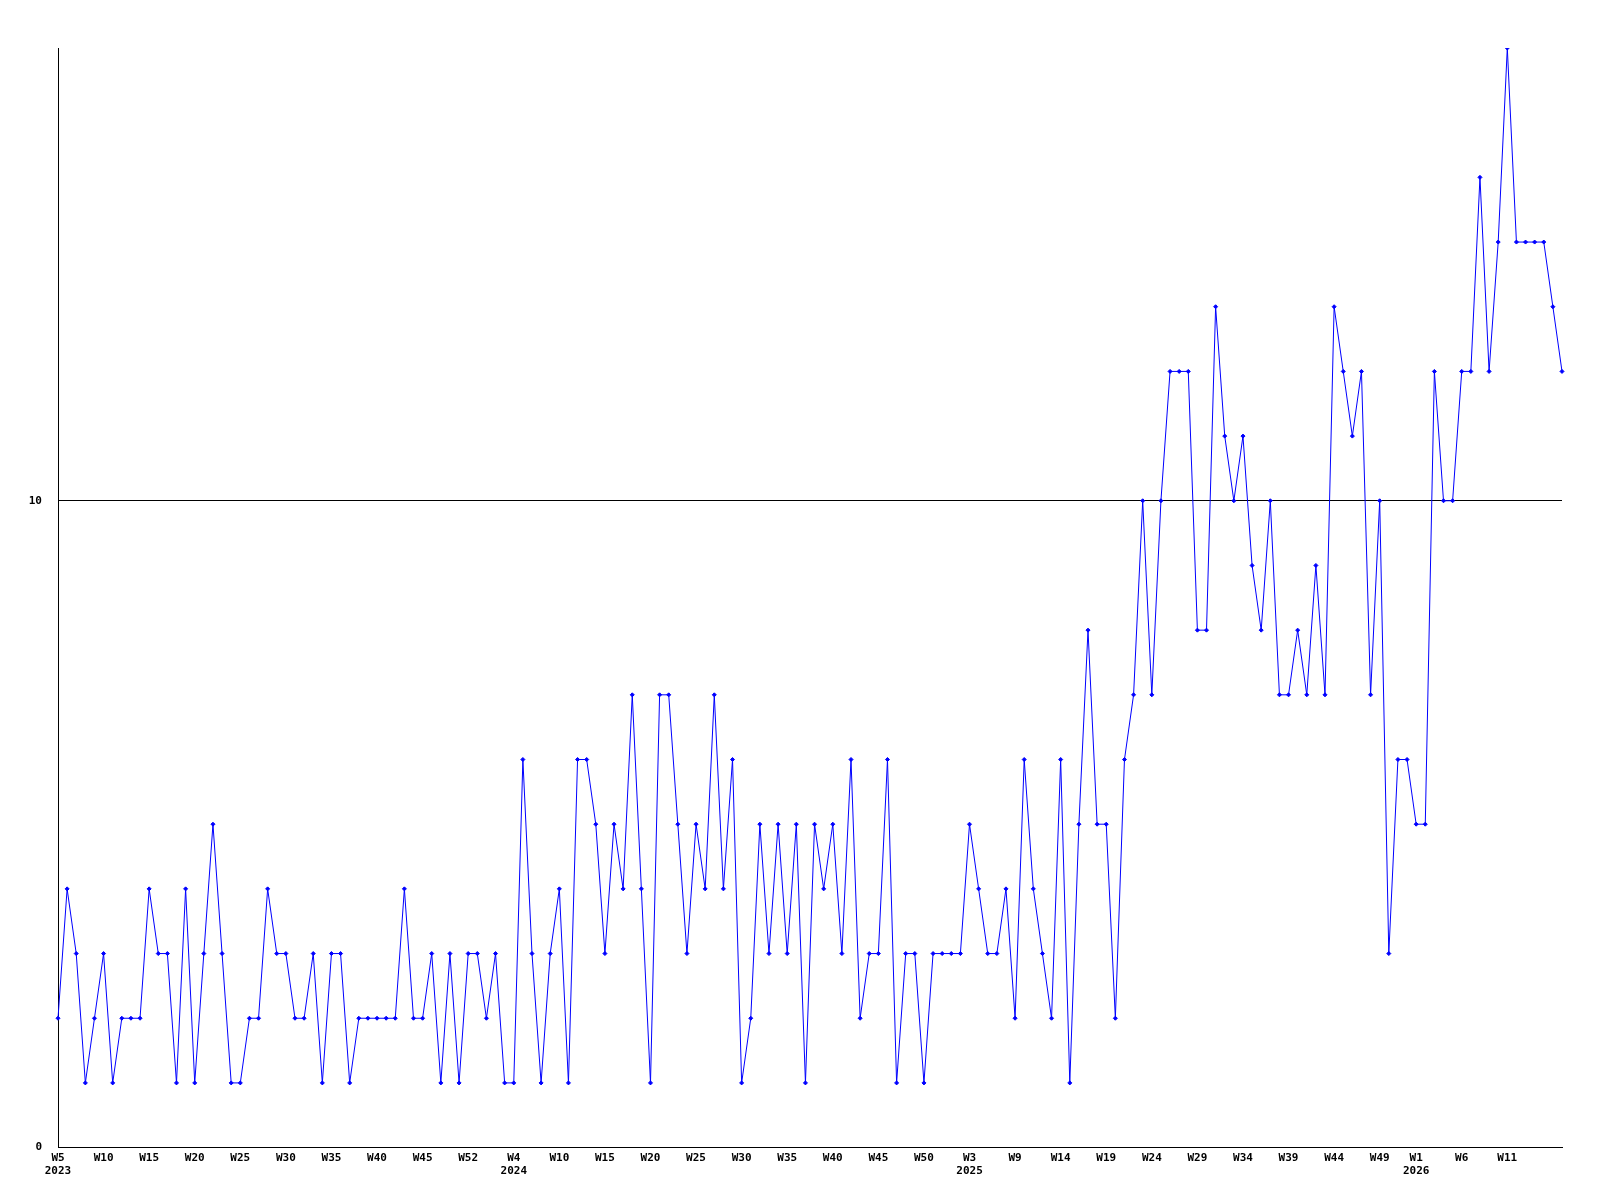  I want to click on y-tick-label: 10, so click(35, 500).